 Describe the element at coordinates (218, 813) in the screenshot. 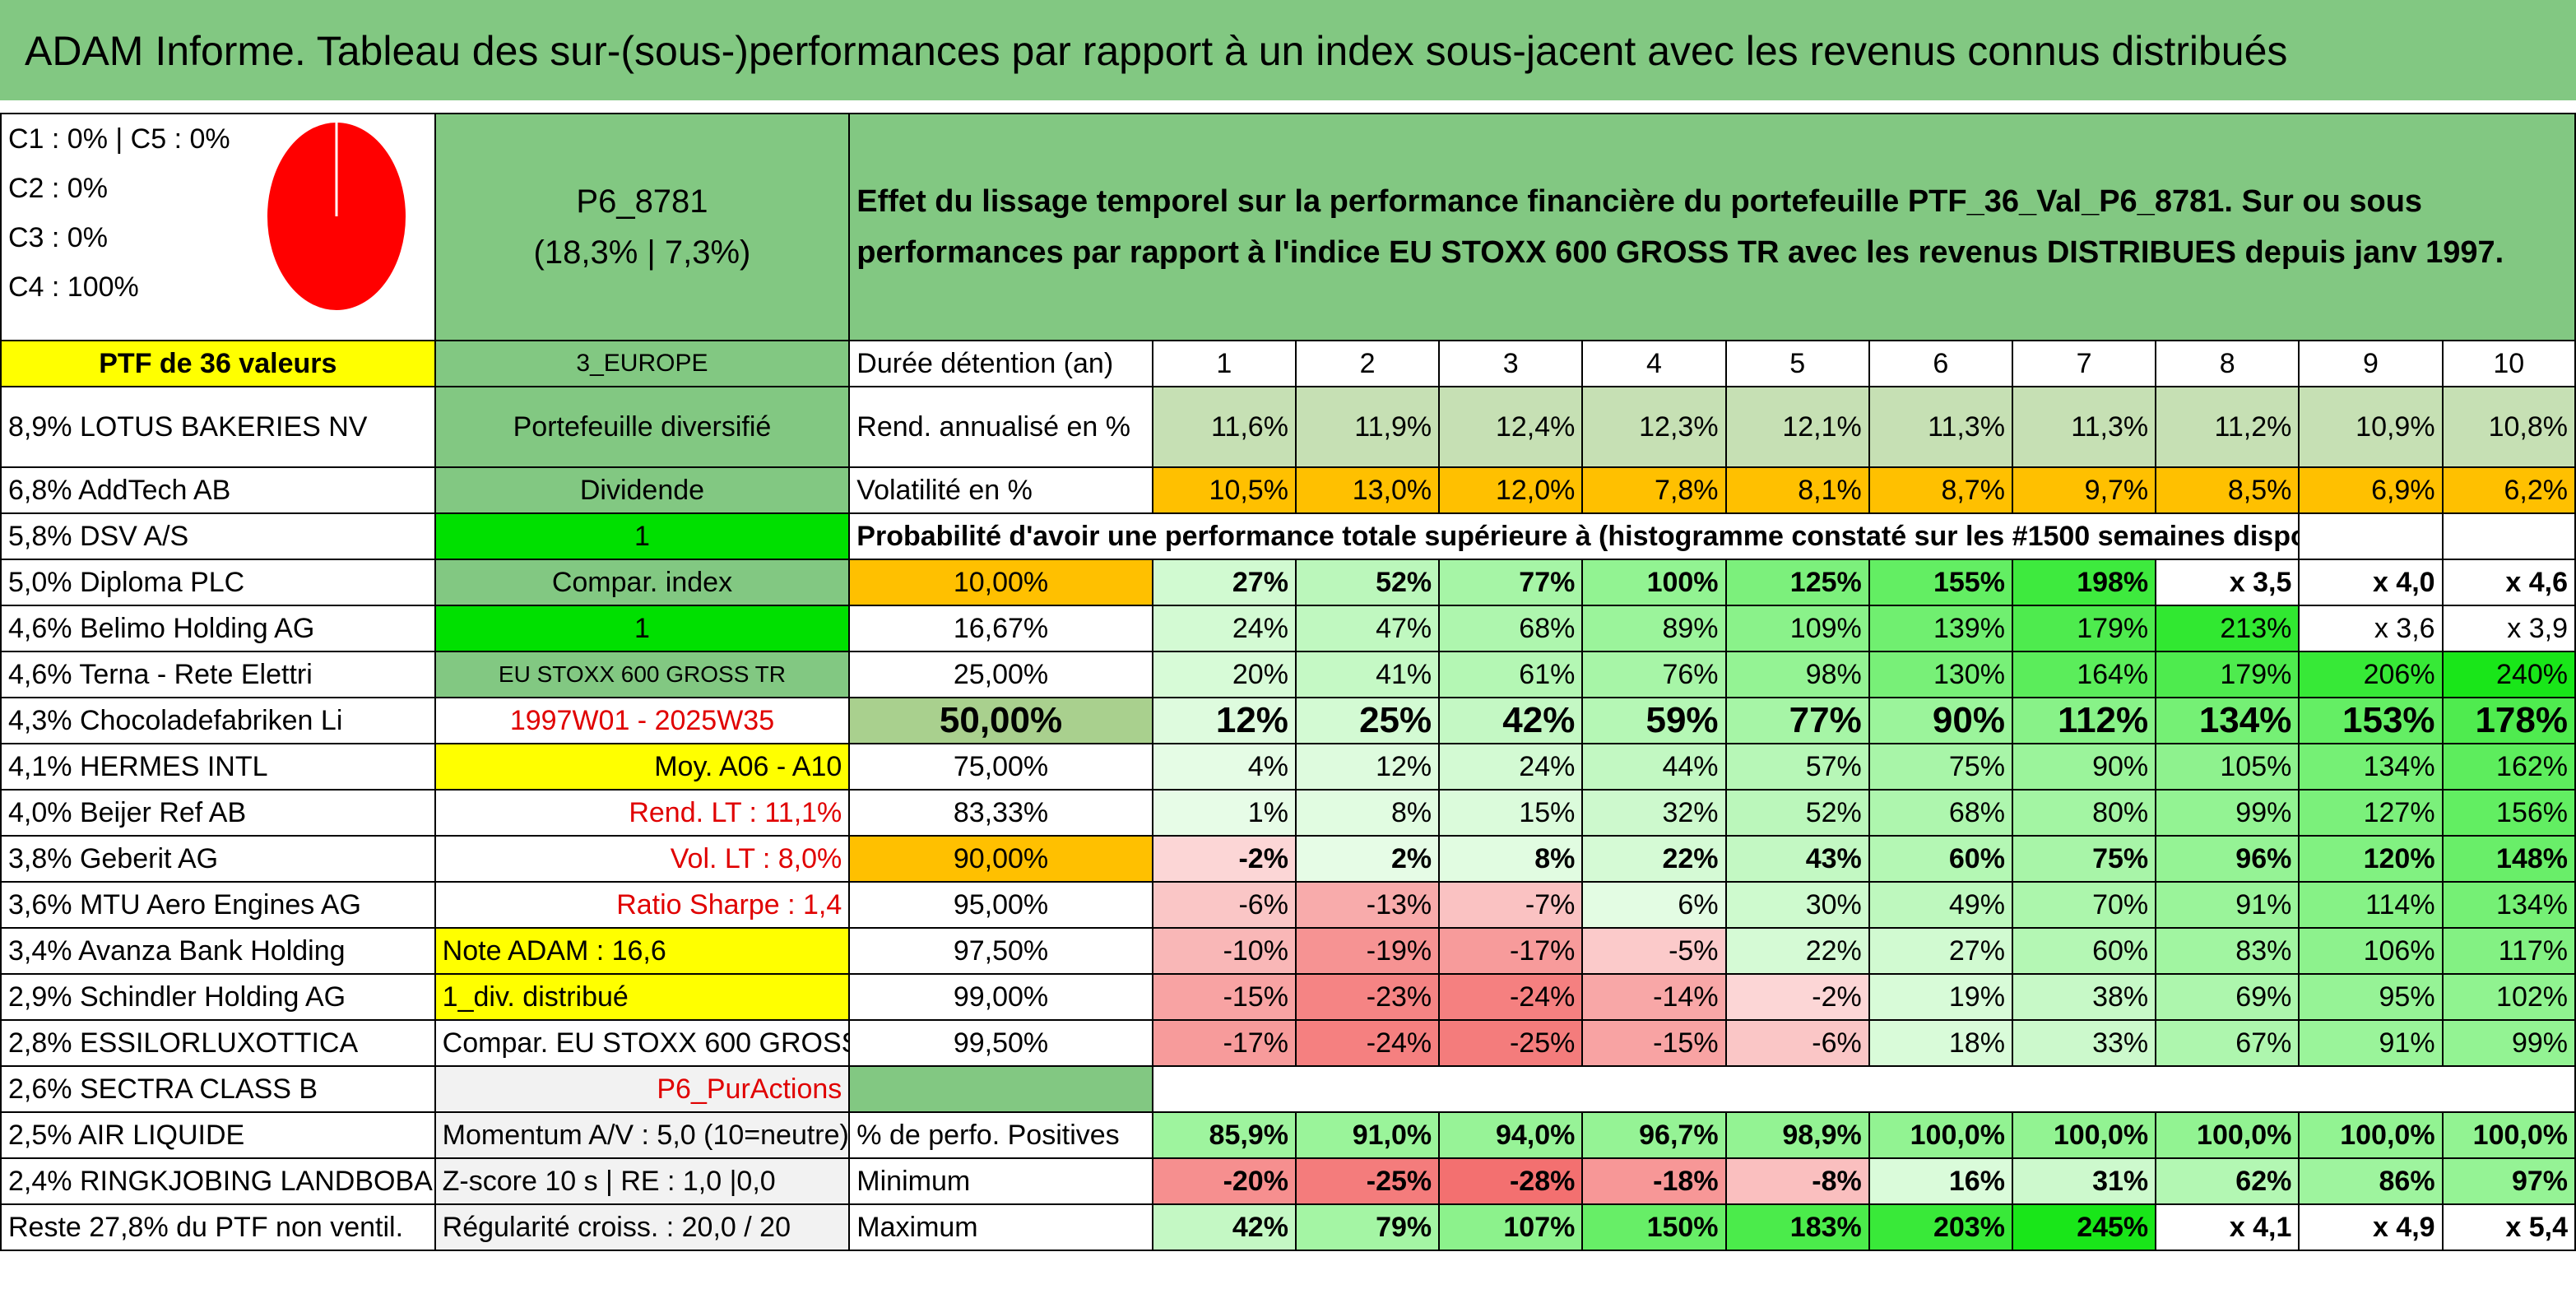

I see `holding-row-label: 4,0% Beijer Ref AB` at that location.